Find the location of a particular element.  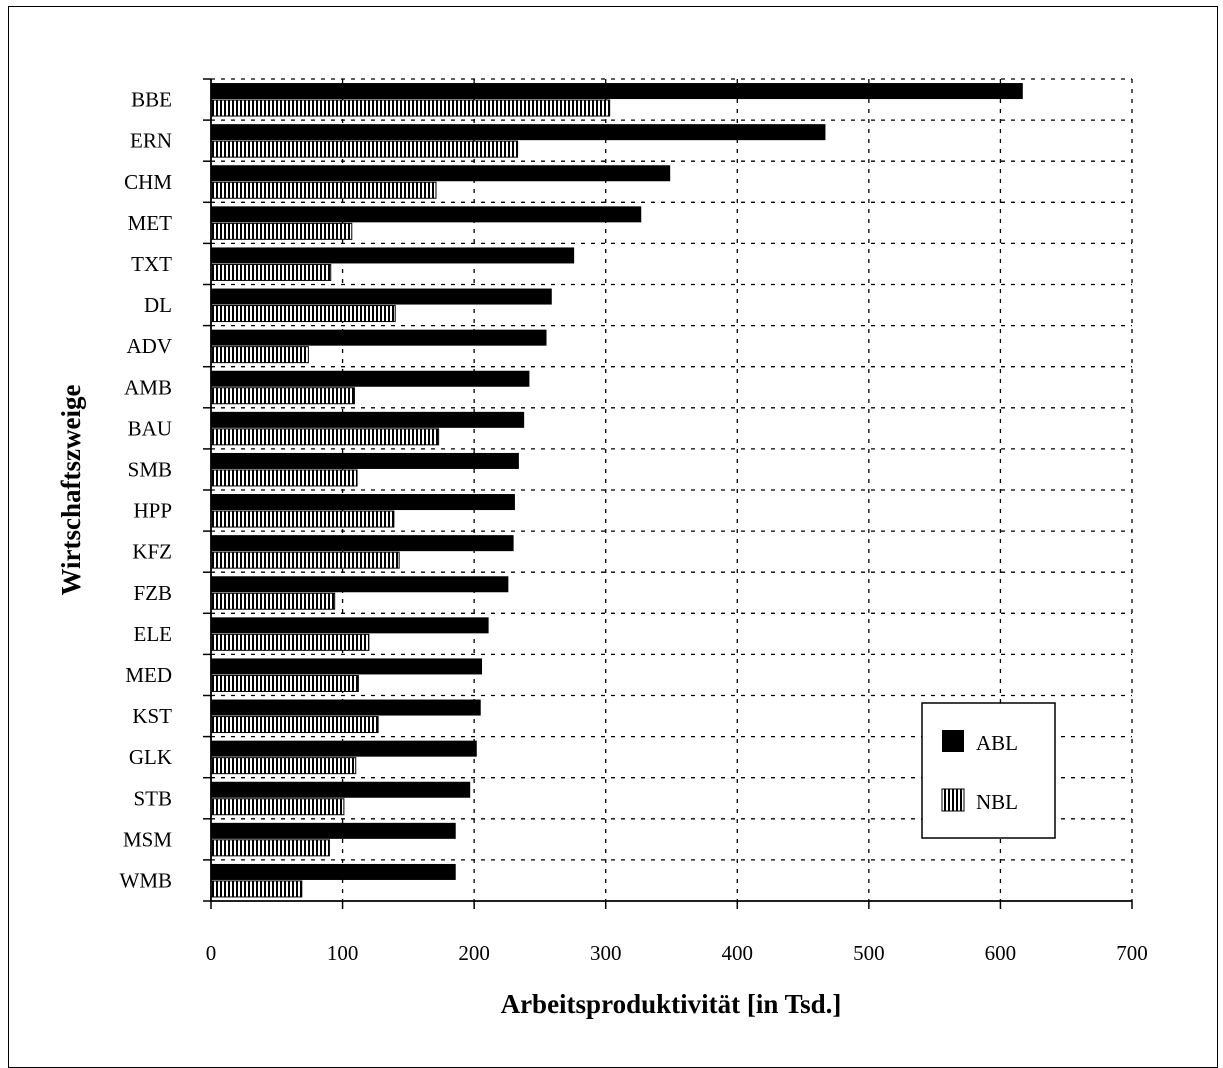

legend-swatch-abl is located at coordinates (953, 741).